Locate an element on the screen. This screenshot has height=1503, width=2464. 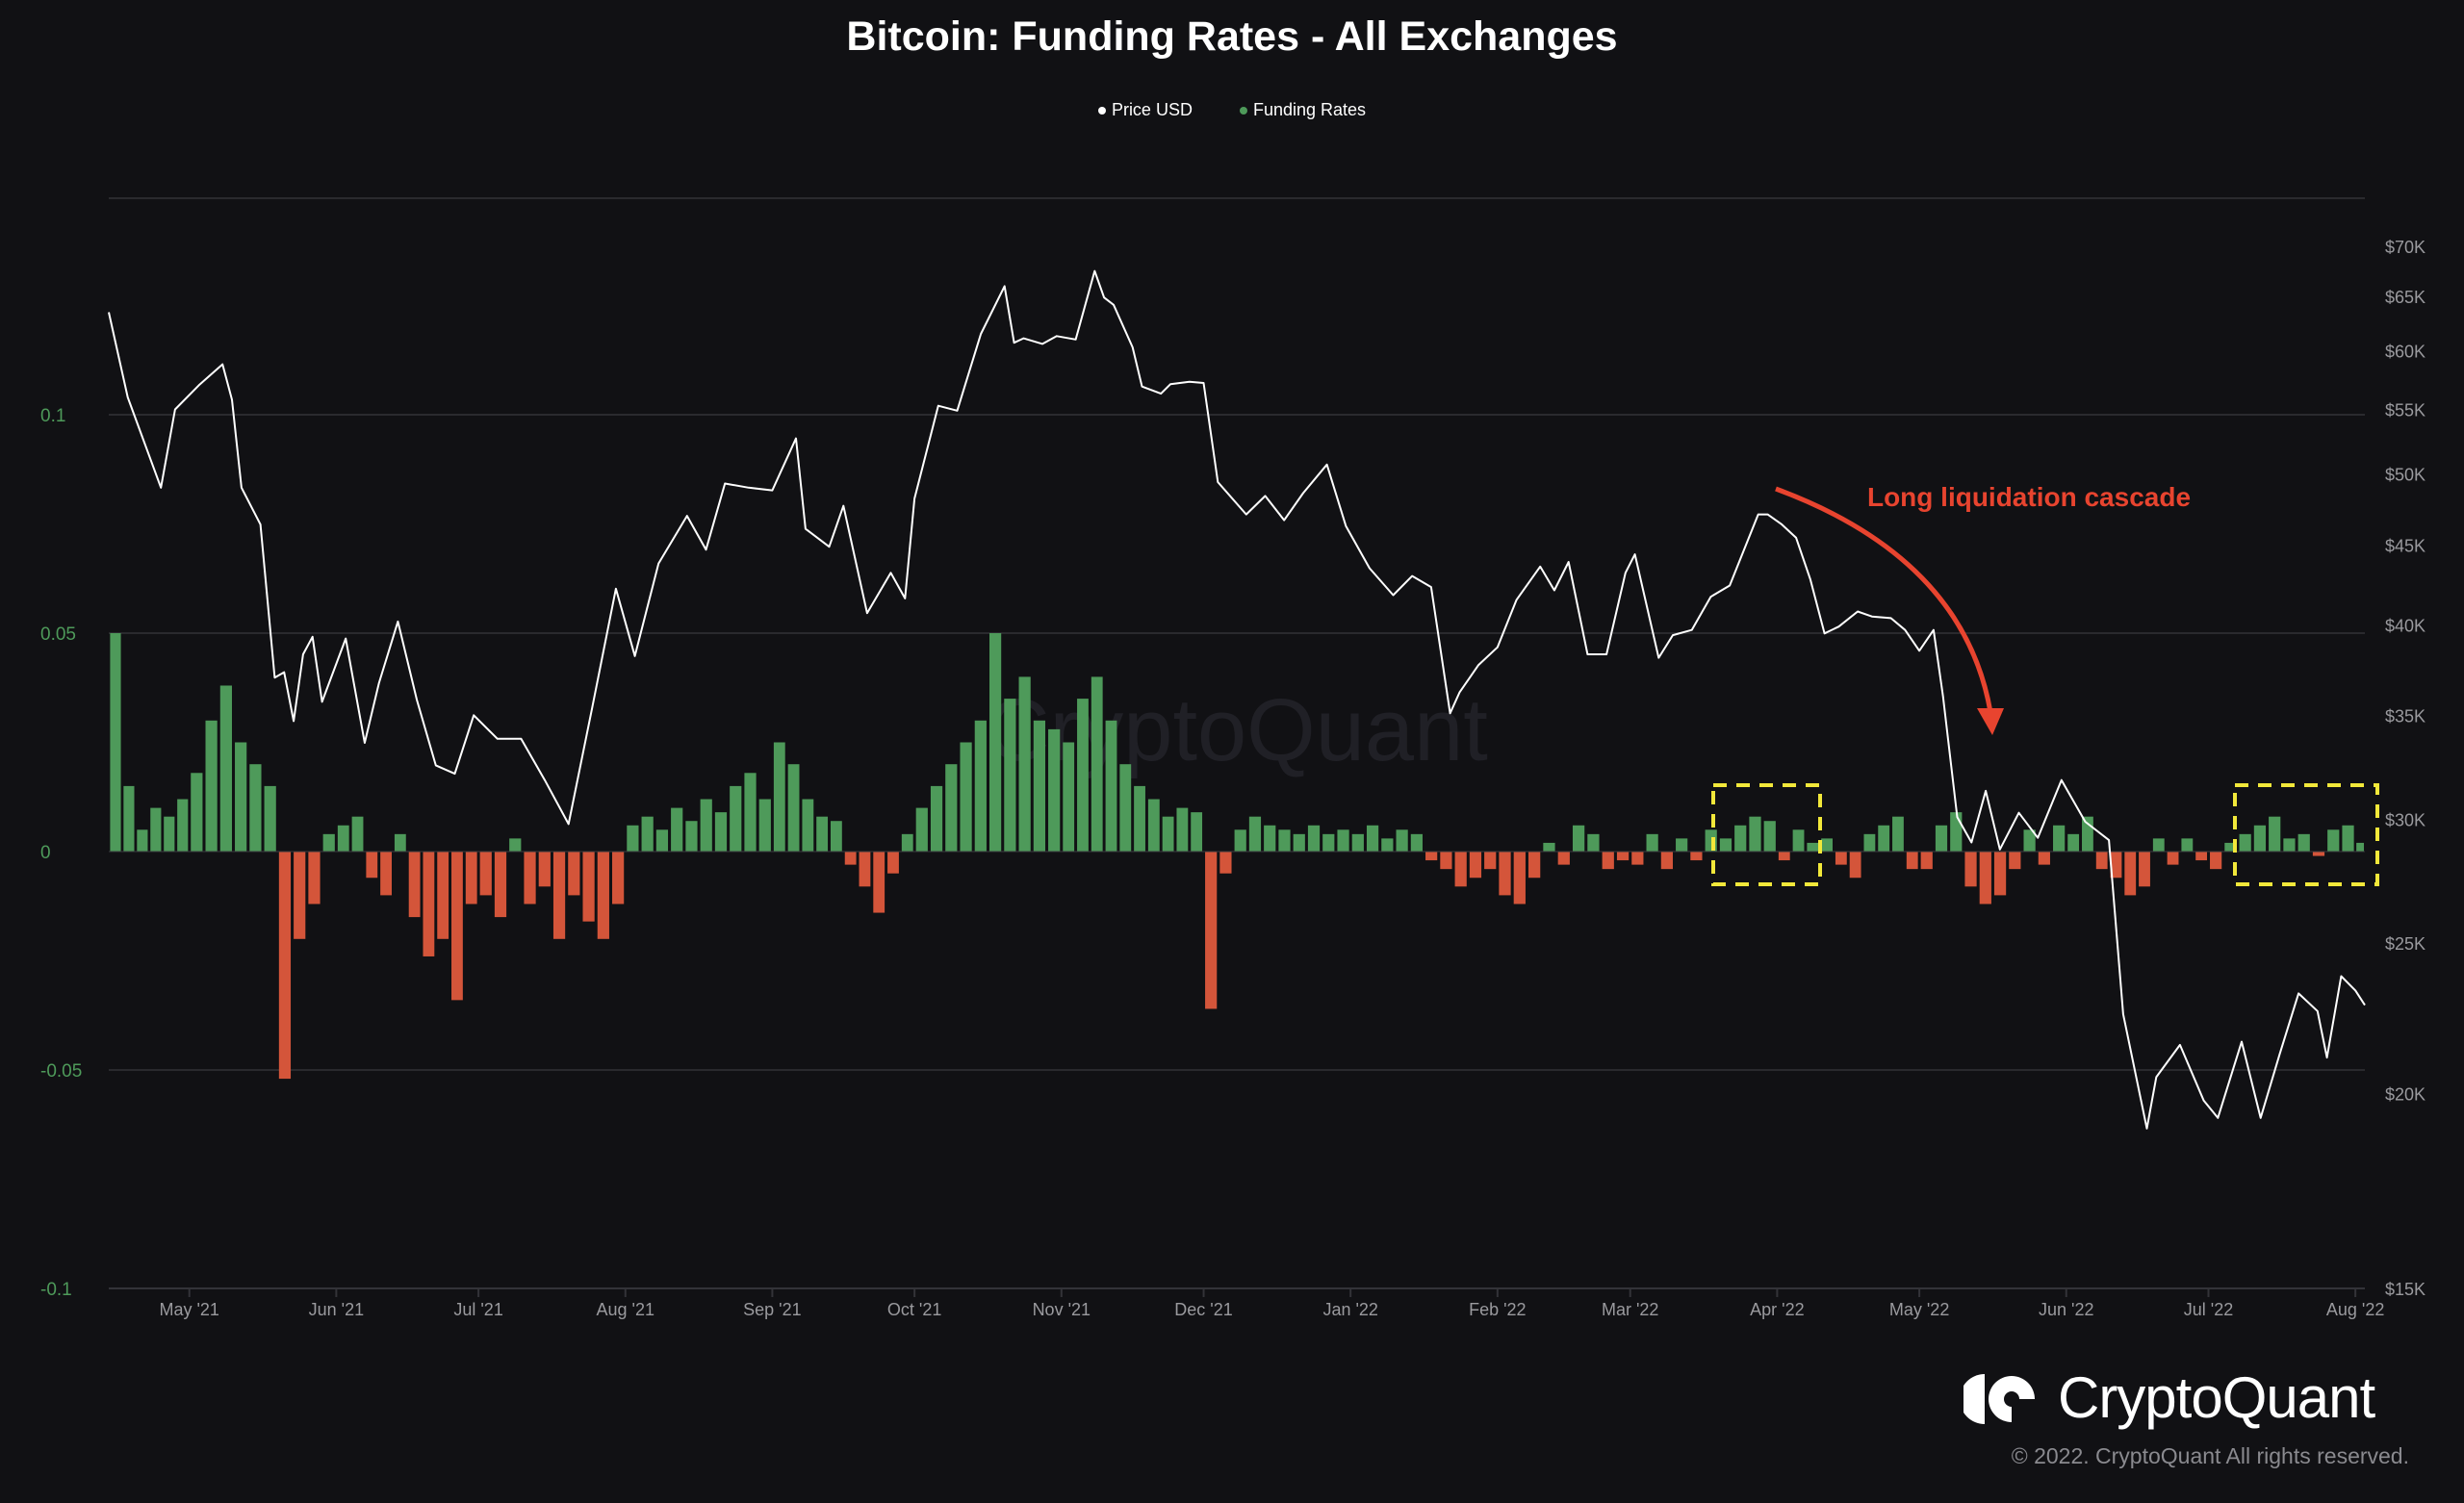
legend: Price USD Funding Rates is located at coordinates (1232, 110).